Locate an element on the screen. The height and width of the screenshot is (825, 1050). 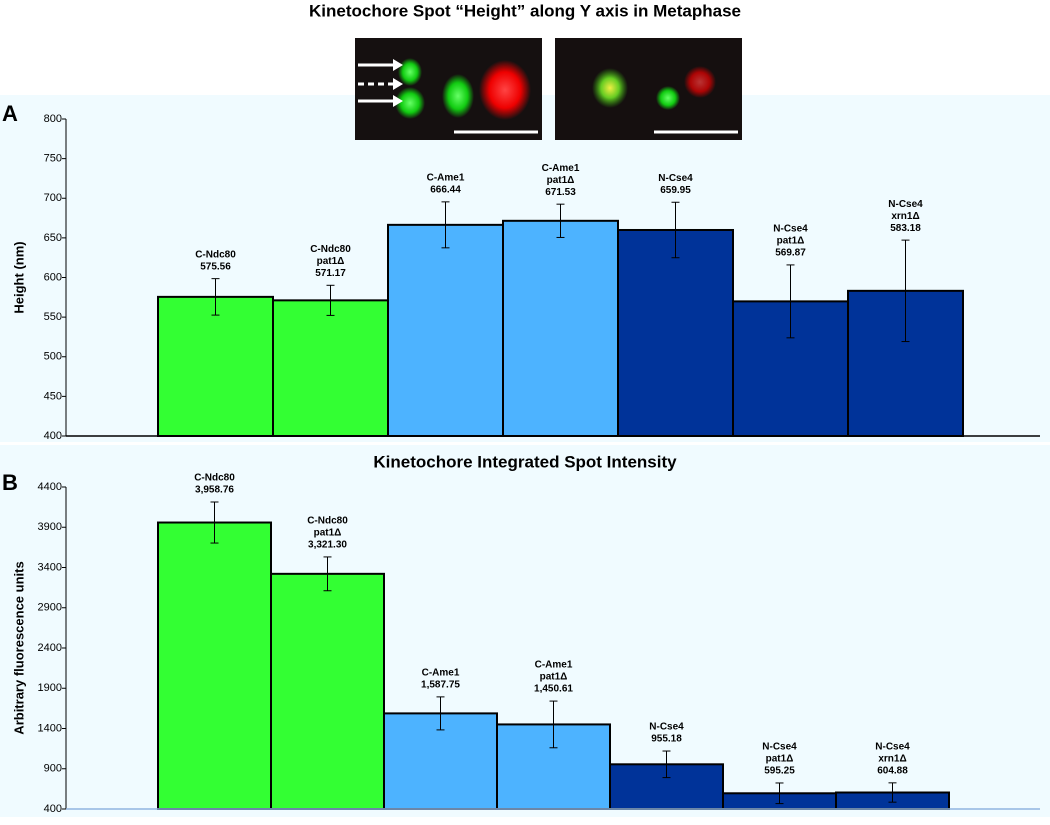
value-label: 659.95 is located at coordinates (675, 190).